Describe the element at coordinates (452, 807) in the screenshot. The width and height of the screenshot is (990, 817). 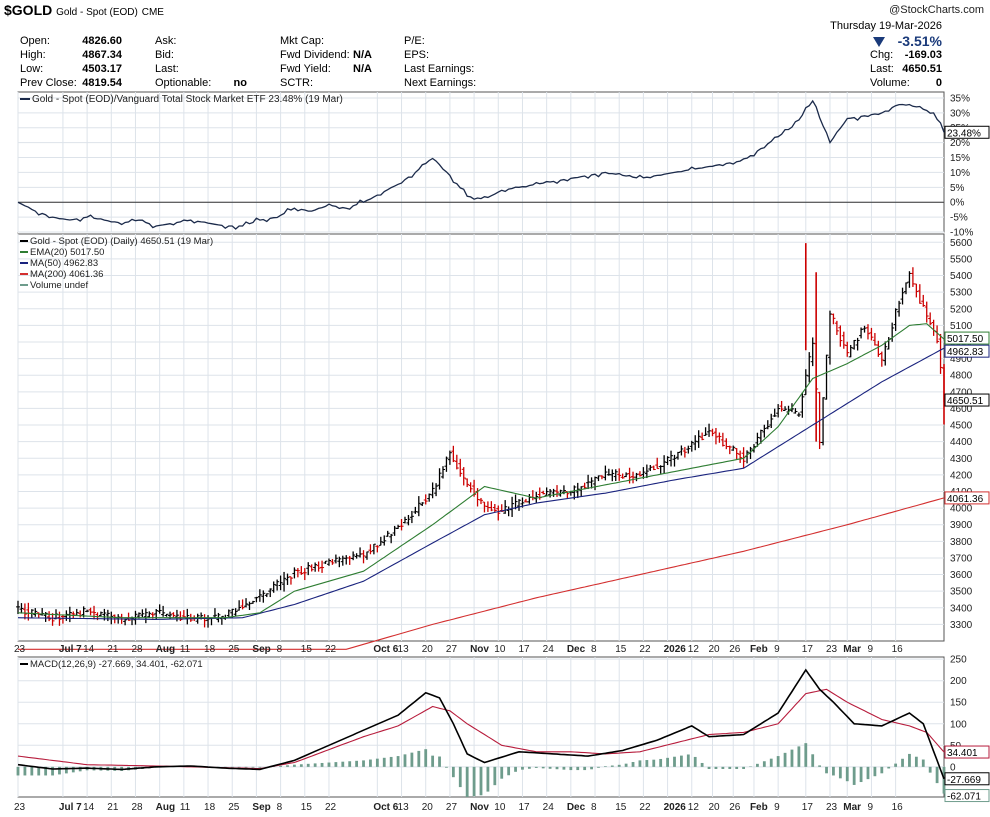
I see `x-tick-label: 27` at that location.